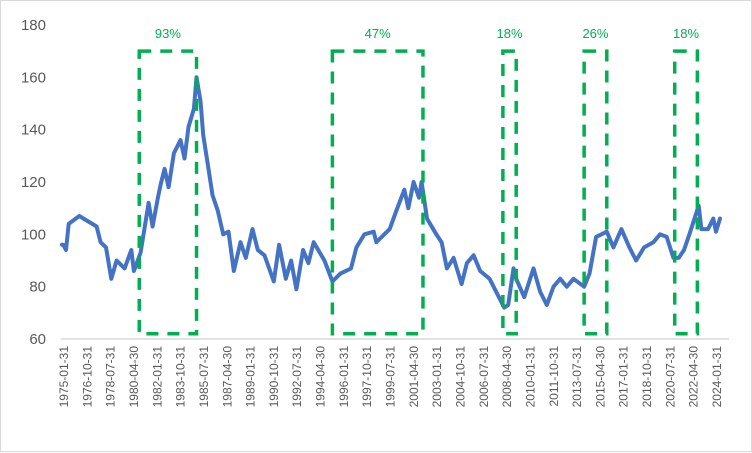 The image size is (752, 453). Describe the element at coordinates (33, 130) in the screenshot. I see `y-tick-label: 140` at that location.